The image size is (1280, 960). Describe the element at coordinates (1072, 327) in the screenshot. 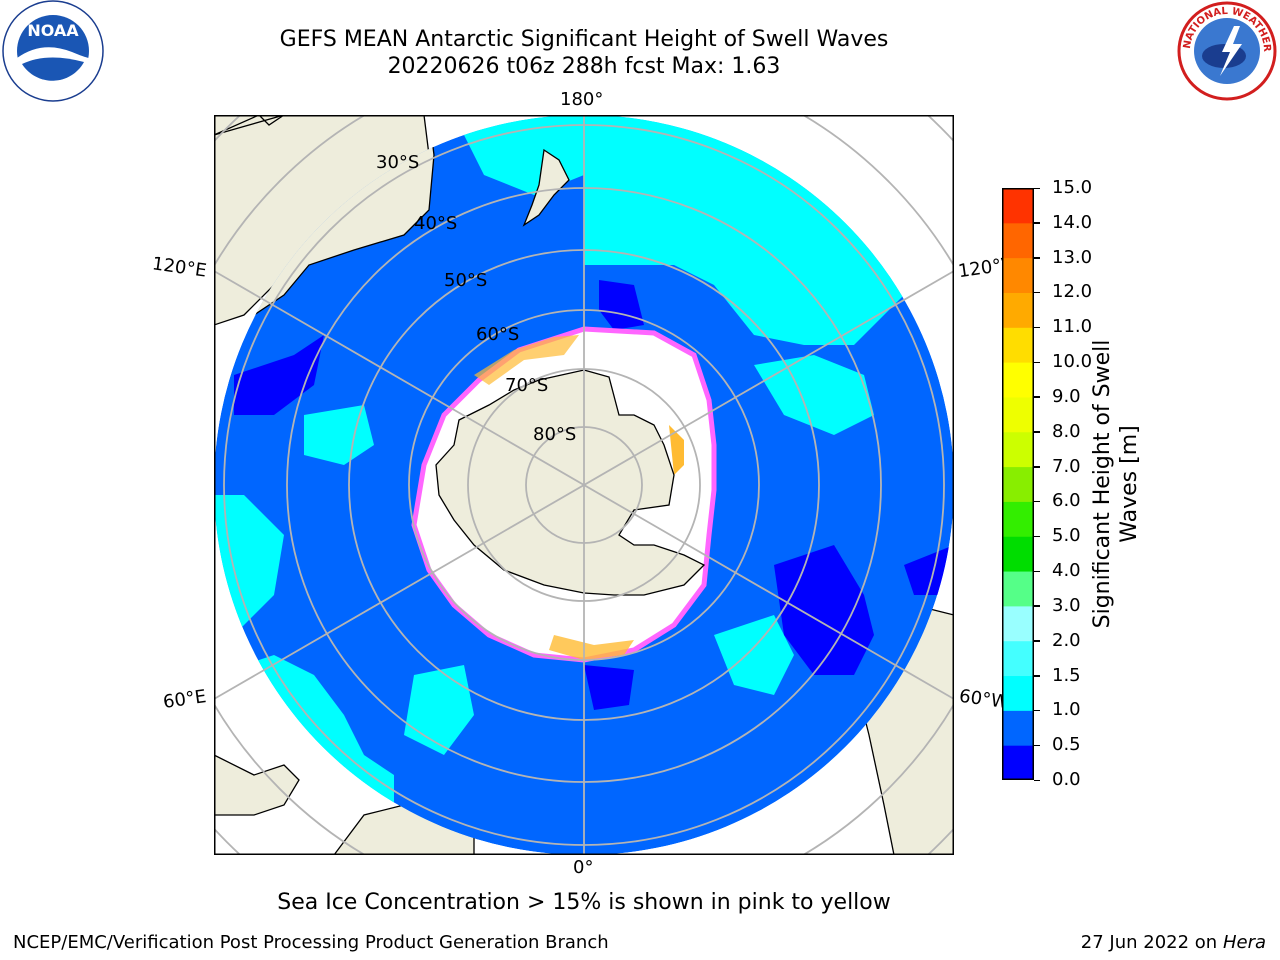

I see `colorbar-tick-label: 11.0` at that location.